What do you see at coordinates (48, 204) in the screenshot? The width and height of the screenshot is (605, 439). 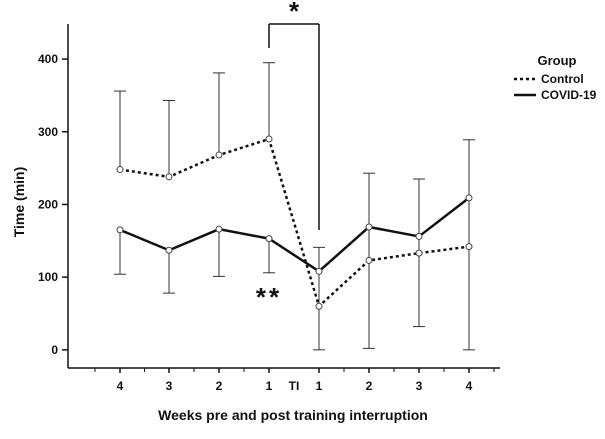 I see `y-tick-label: 200` at bounding box center [48, 204].